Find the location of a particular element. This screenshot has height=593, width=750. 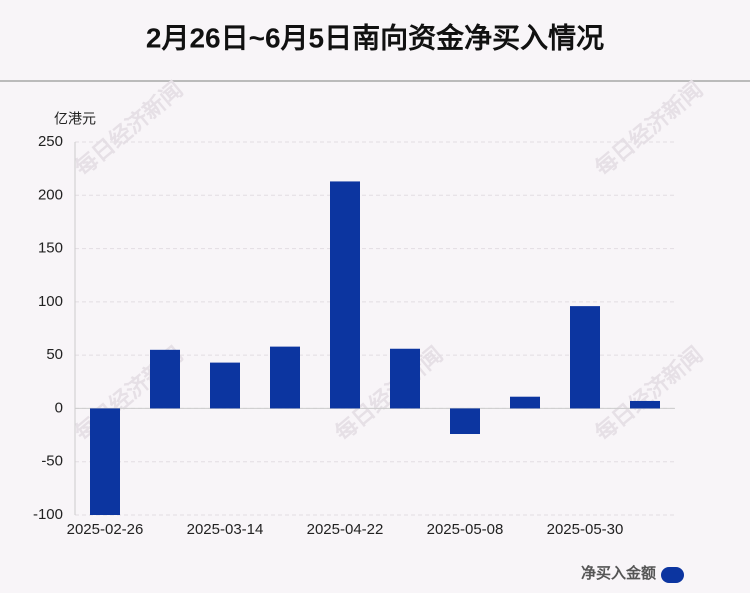

y-tick-label: 100 is located at coordinates (50, 301).